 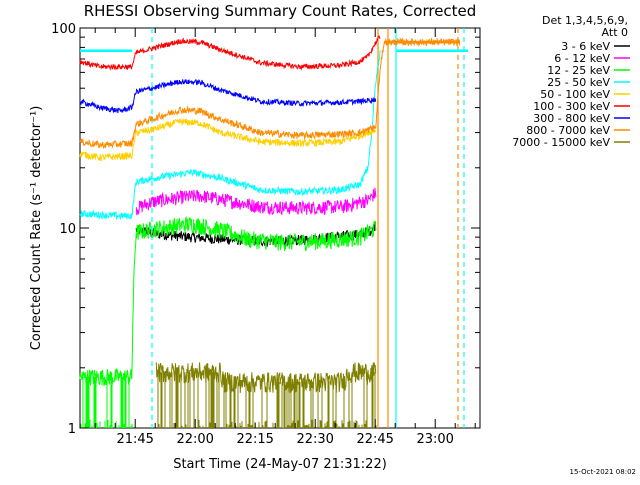 I want to click on legend-item: 800 - 7000 keV, so click(x=578, y=130).